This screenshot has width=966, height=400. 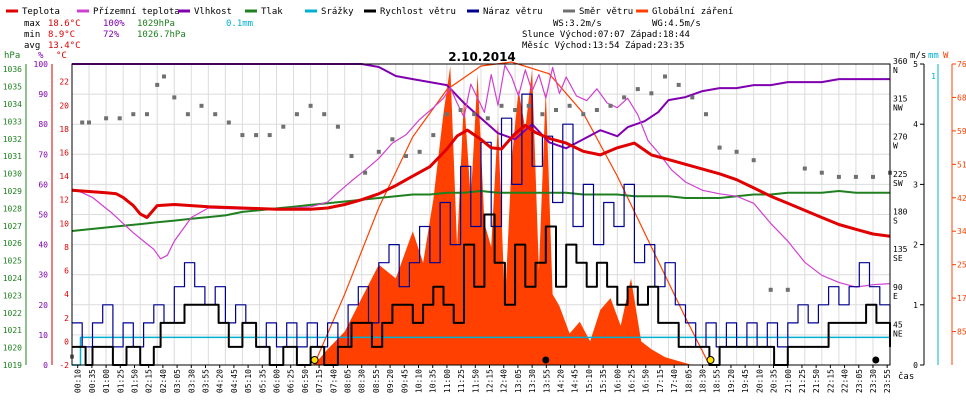 I want to click on rain-unit: mm, so click(x=933, y=56).